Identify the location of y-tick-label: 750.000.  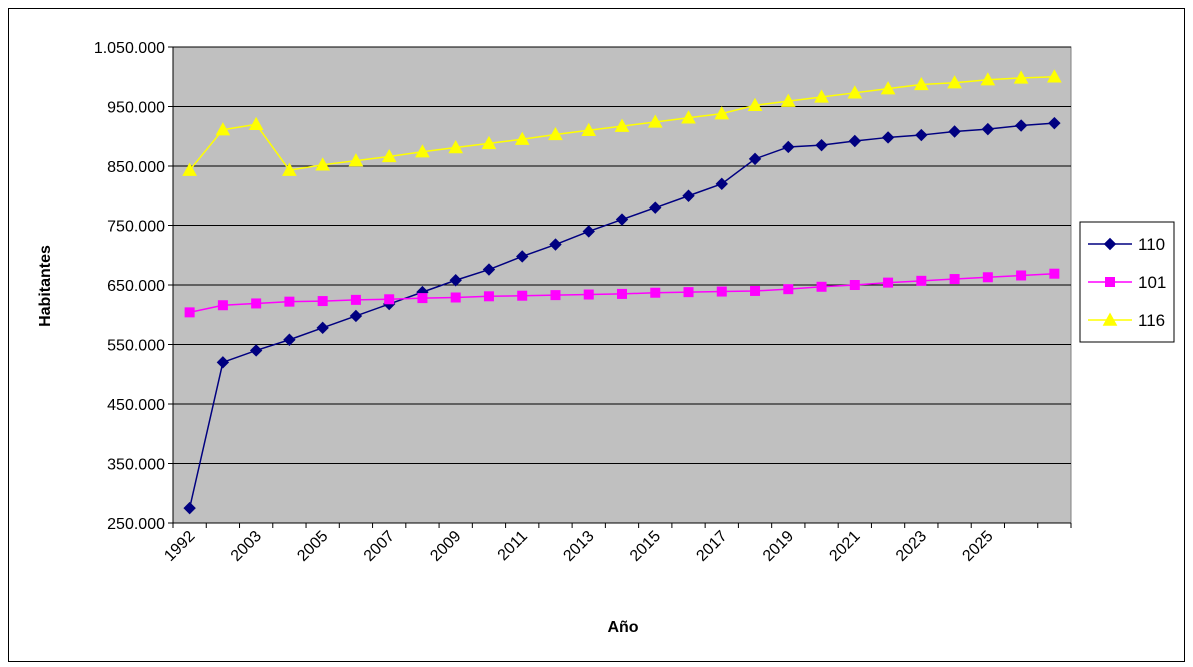
(136, 227).